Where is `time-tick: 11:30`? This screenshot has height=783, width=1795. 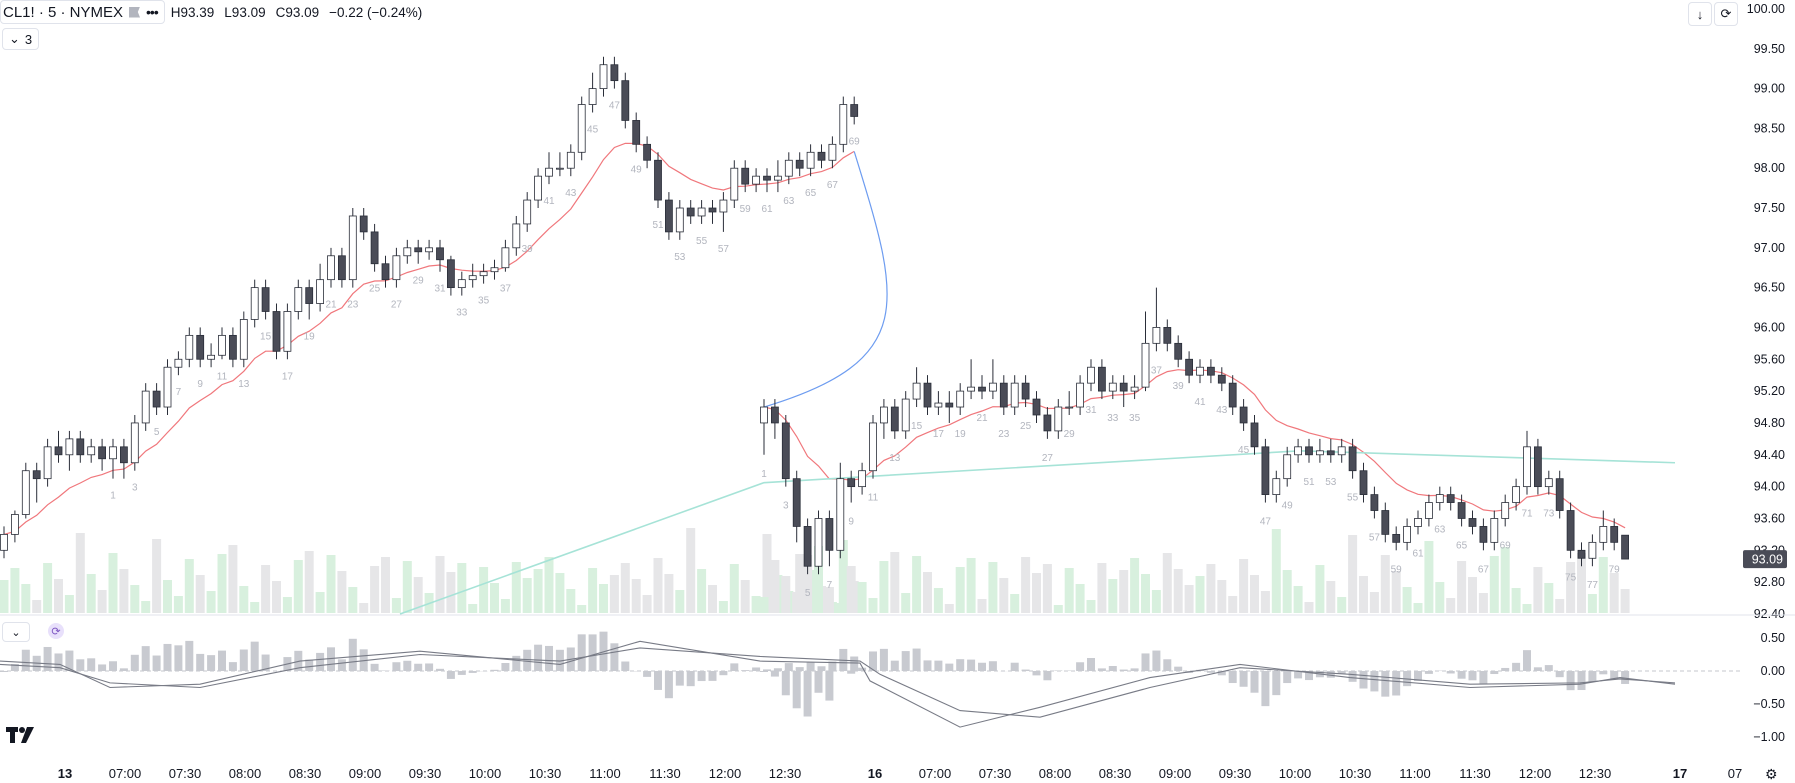
time-tick: 11:30 is located at coordinates (665, 773).